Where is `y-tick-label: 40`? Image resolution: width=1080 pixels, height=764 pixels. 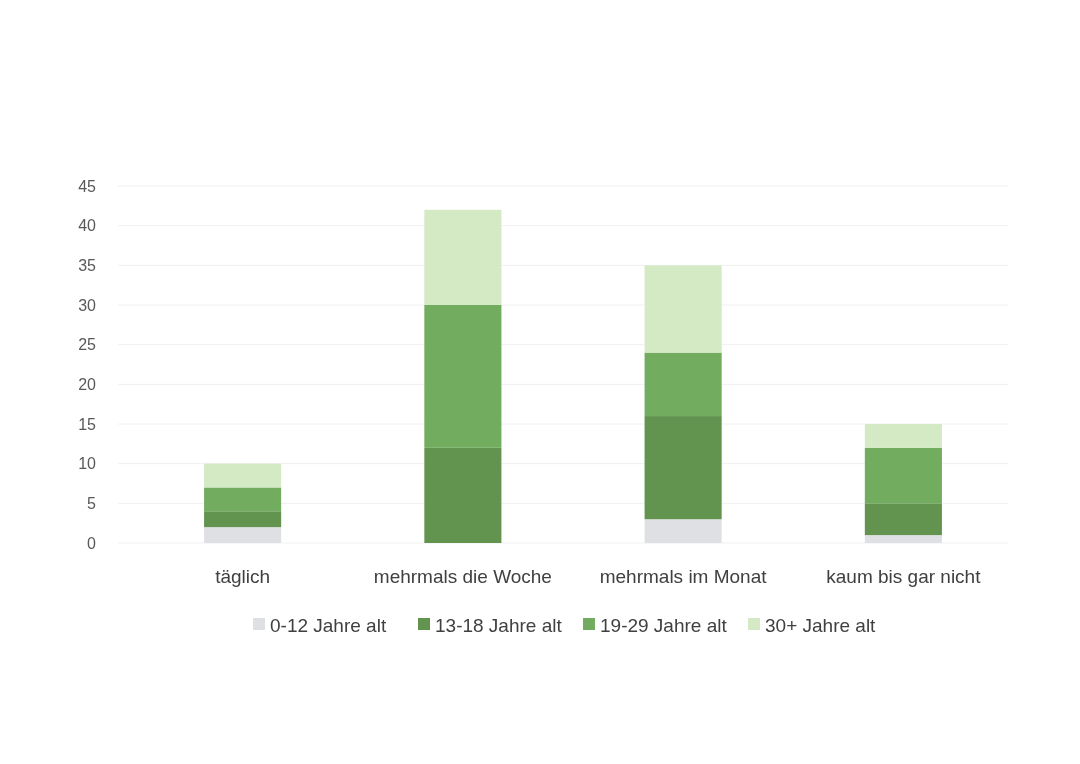
y-tick-label: 40 is located at coordinates (87, 226).